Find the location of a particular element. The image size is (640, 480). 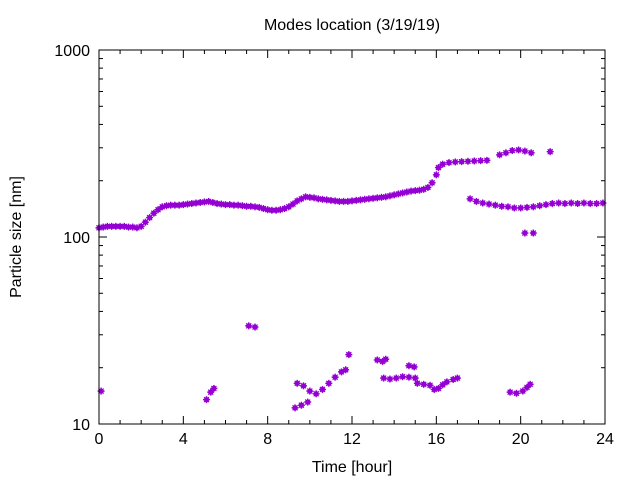

y-tick-label: 1000 is located at coordinates (72, 51).